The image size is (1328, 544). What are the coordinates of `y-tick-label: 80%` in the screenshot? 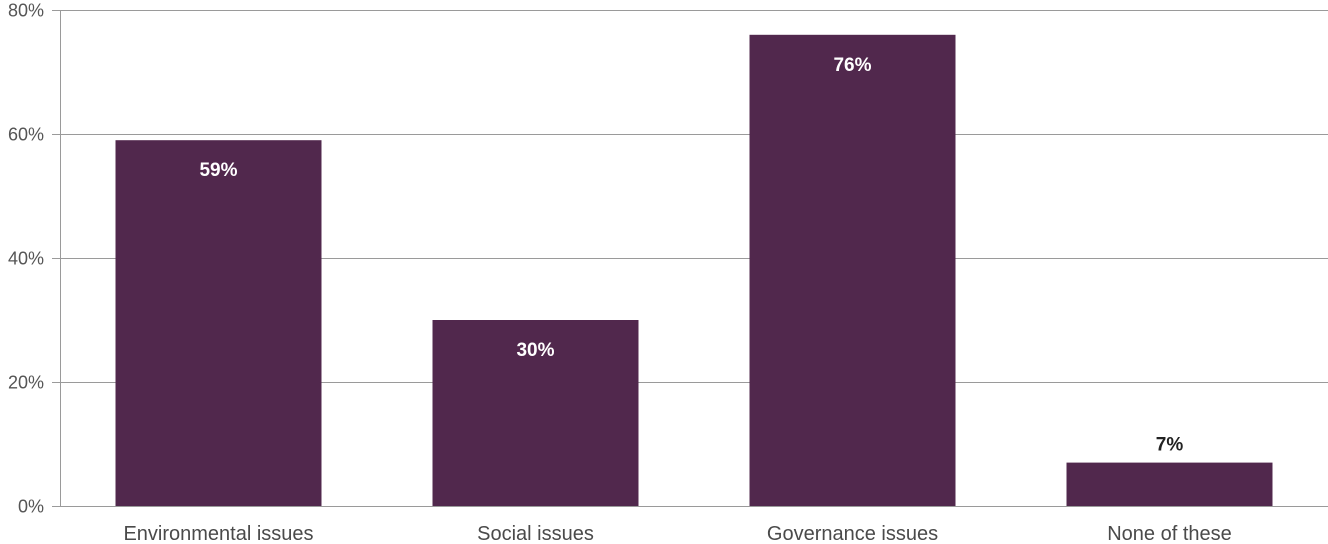 It's located at (26, 11).